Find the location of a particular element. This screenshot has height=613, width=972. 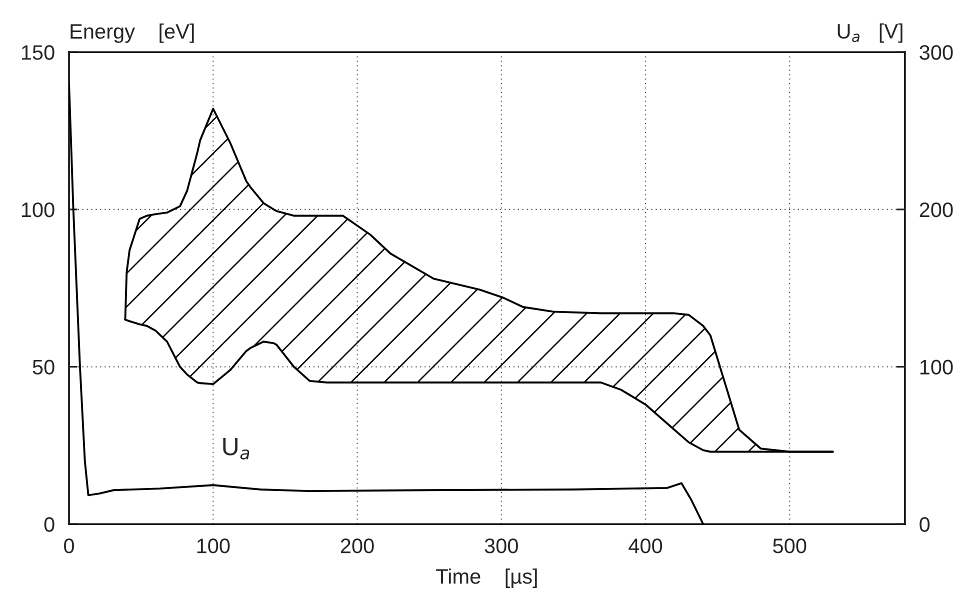

x-tick-label: 500 is located at coordinates (789, 546).